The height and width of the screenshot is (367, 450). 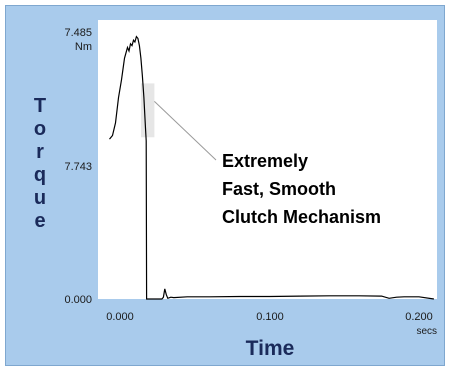 What do you see at coordinates (40, 129) in the screenshot?
I see `y-axis-title-letter: o` at bounding box center [40, 129].